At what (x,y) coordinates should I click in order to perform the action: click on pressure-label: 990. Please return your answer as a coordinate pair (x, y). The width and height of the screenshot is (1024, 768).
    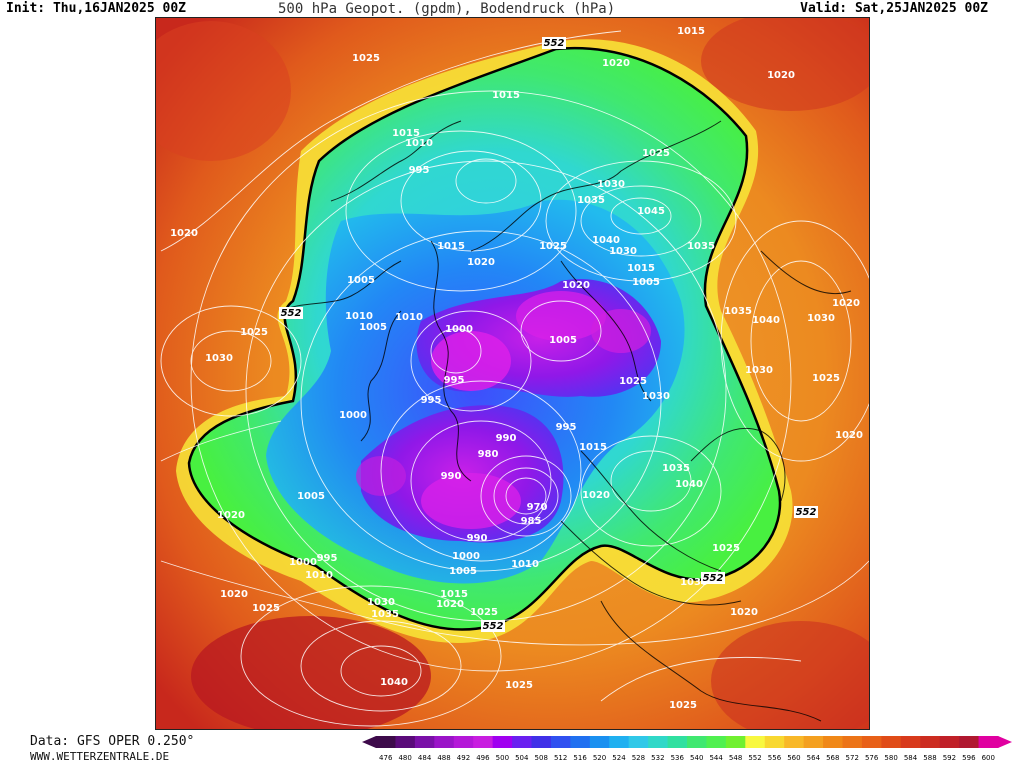
    Looking at the image, I should click on (477, 538).